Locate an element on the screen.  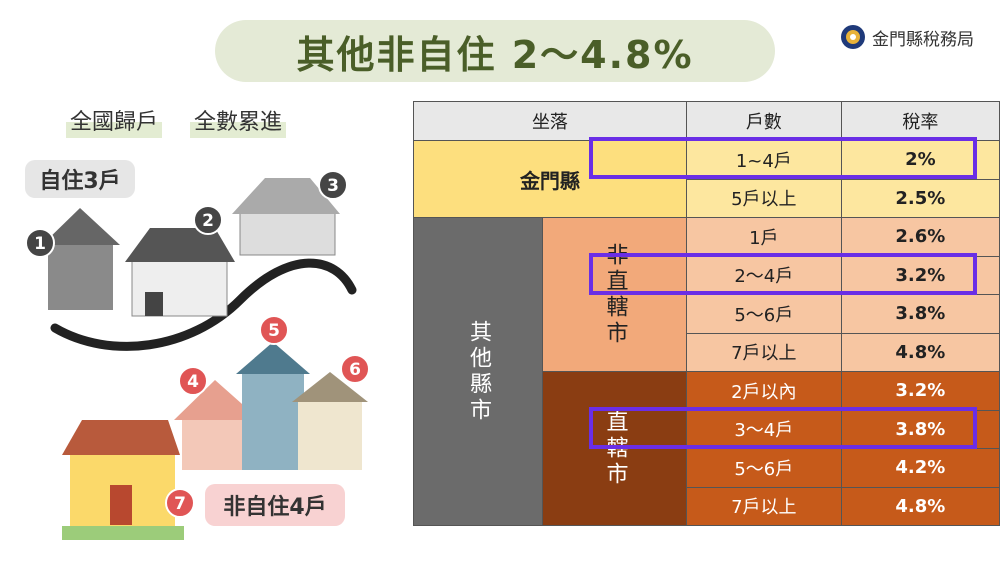
badge-number: 3 is located at coordinates (333, 186).